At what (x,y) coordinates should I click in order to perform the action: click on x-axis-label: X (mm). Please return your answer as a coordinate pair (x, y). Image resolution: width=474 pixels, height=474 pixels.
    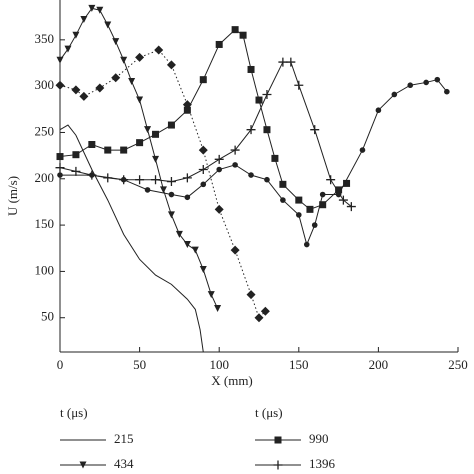
    Looking at the image, I should click on (232, 380).